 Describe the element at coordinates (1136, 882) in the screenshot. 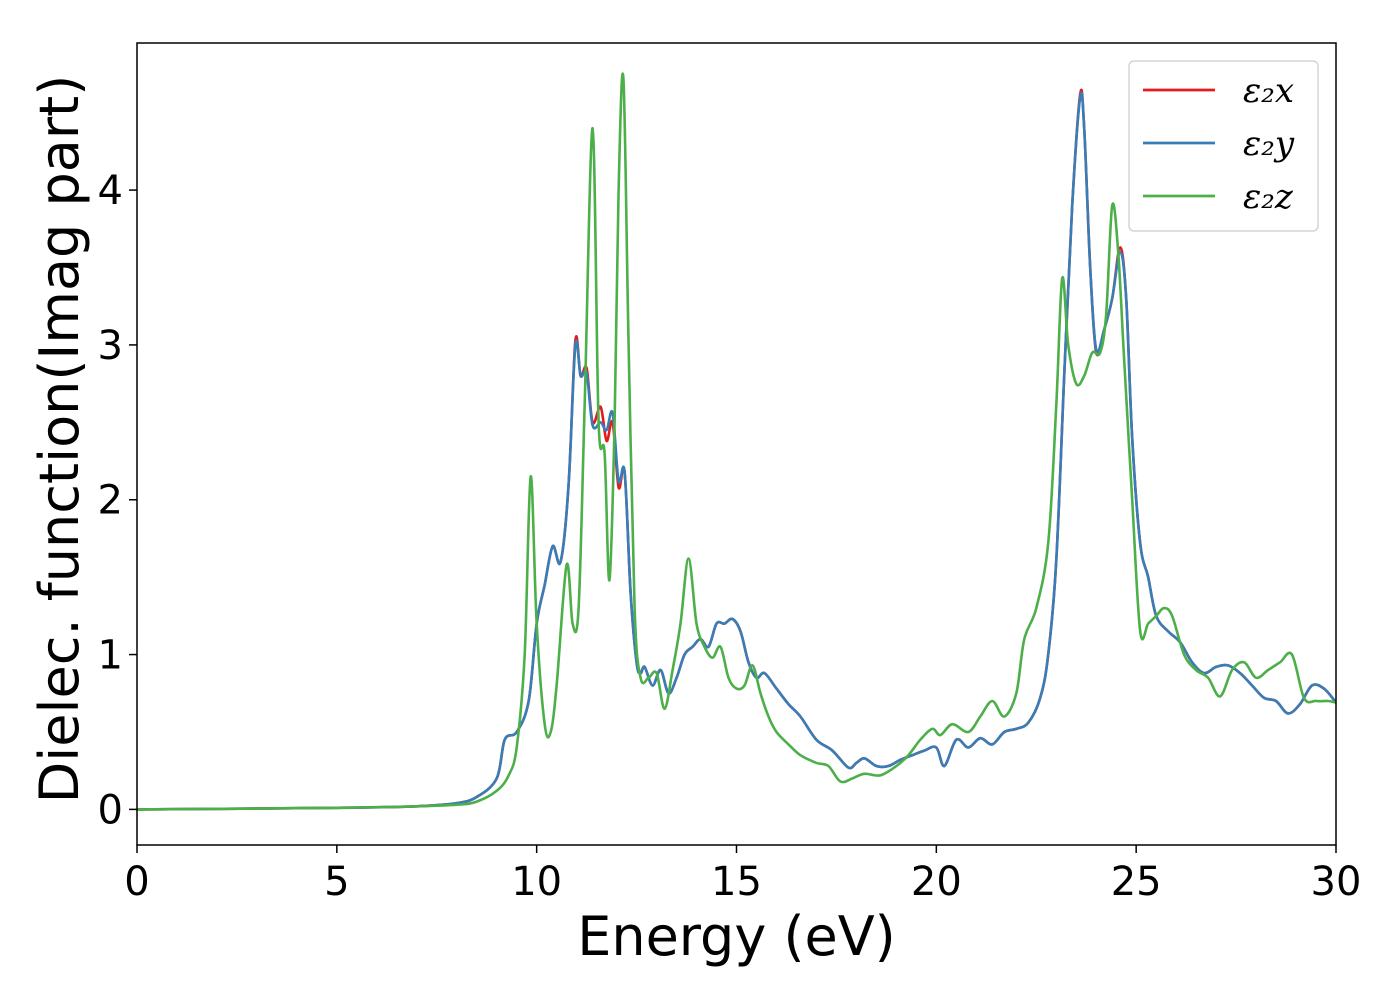

I see `x-tick-label: 25` at that location.